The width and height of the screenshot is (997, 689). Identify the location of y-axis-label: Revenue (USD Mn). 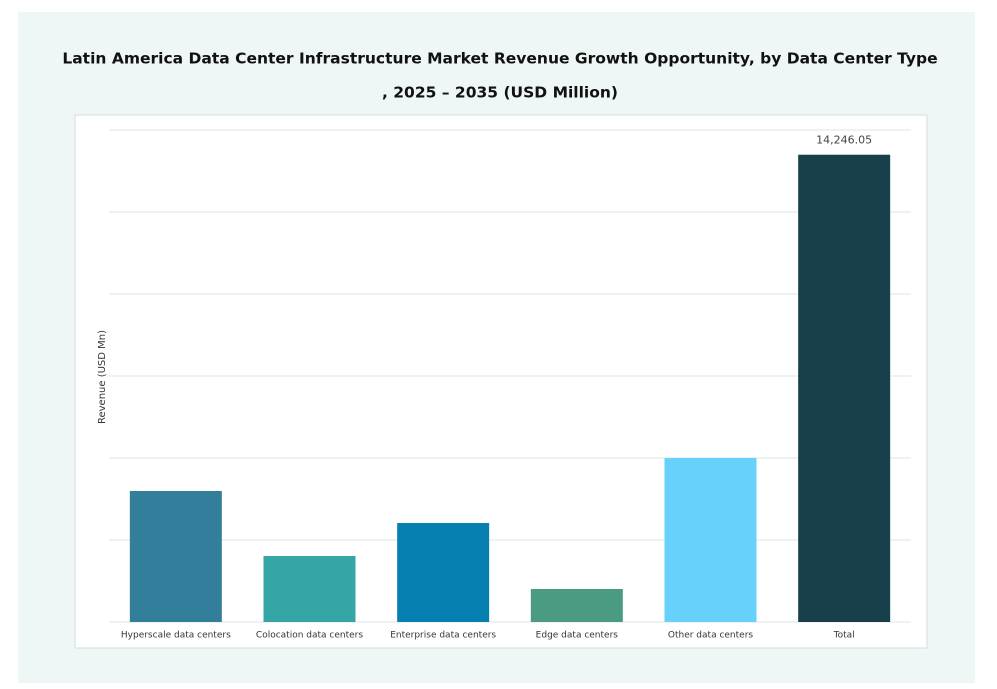
(102, 377).